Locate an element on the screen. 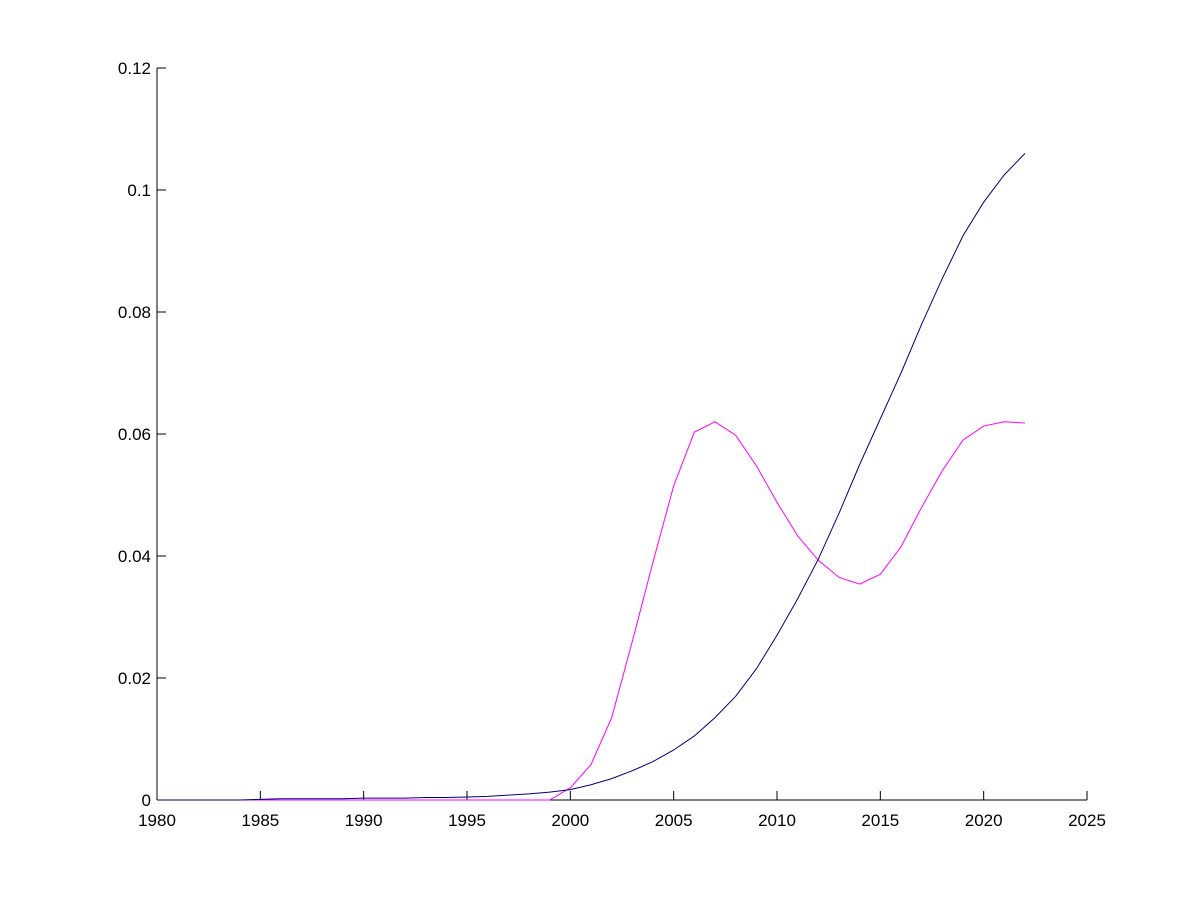 This screenshot has width=1200, height=905. y-tick-label: 0.06 is located at coordinates (134, 434).